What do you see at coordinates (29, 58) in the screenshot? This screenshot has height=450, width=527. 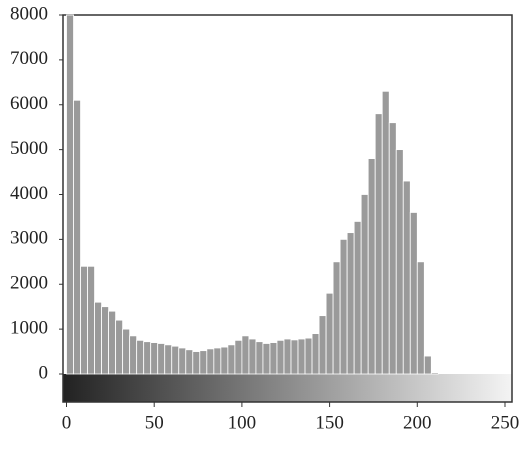 I see `y-tick-label: 7000` at bounding box center [29, 58].